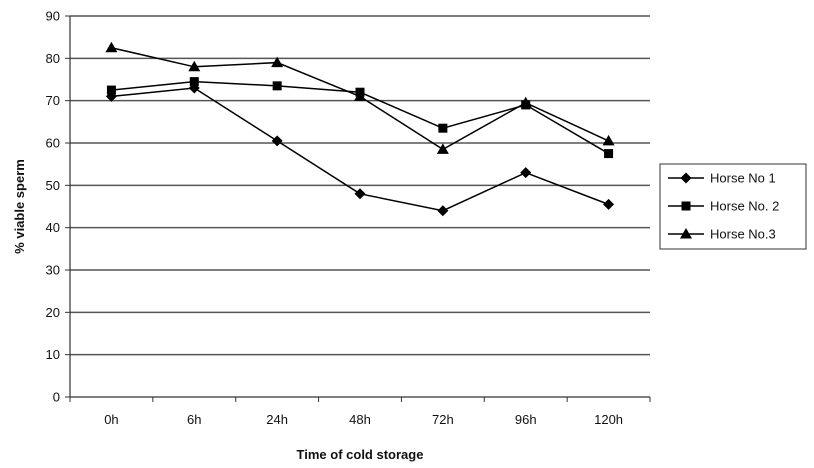 The height and width of the screenshot is (468, 814). I want to click on y-tick-label: 30, so click(53, 270).